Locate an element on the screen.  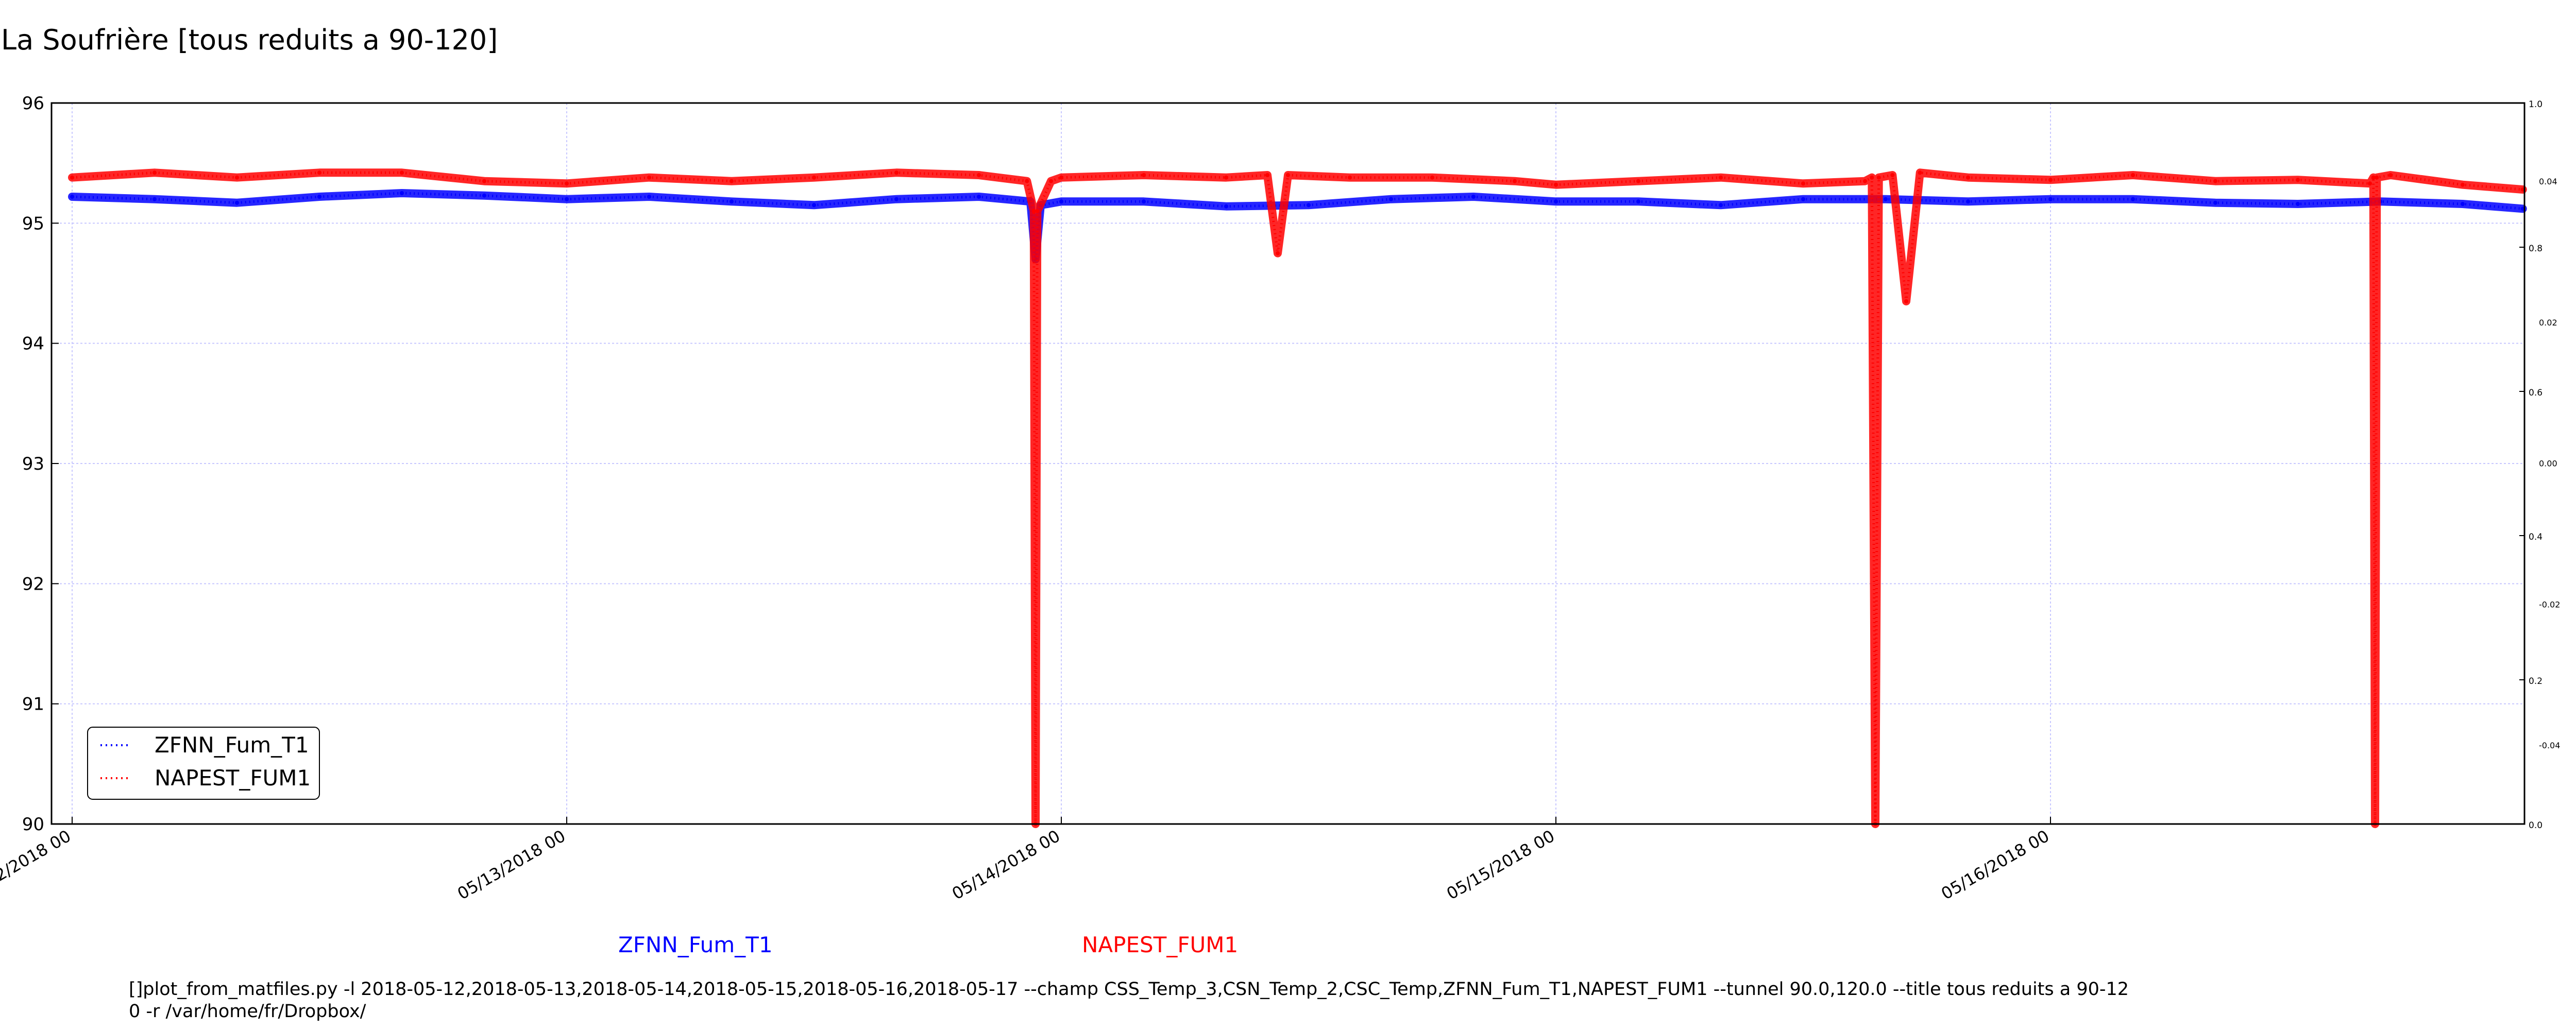
y2-inner-tick-label: 0.00 is located at coordinates (2548, 464).